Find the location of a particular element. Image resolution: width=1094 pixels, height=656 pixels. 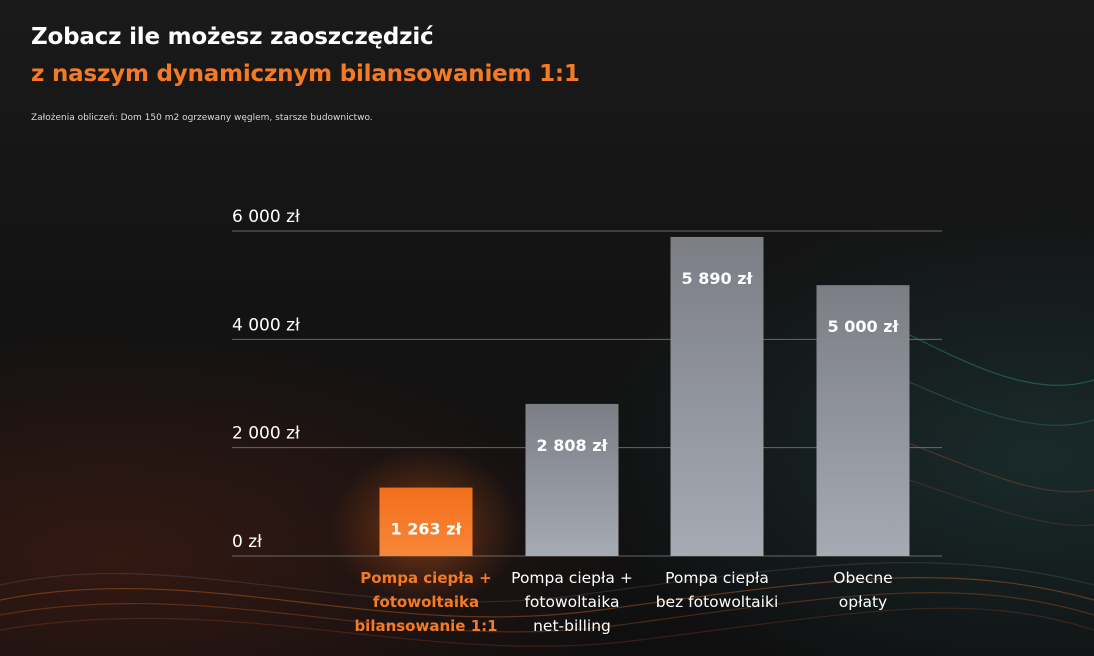

y-tick-label: 6 000 zł is located at coordinates (266, 217).